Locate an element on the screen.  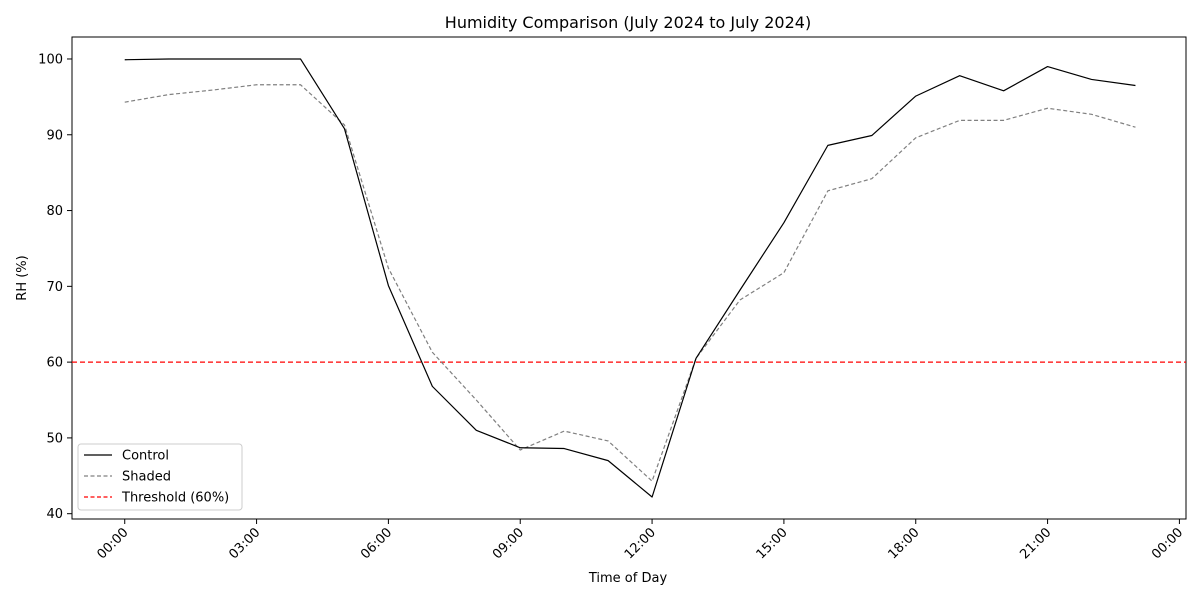
y-tick-label: 80 is located at coordinates (54, 211).